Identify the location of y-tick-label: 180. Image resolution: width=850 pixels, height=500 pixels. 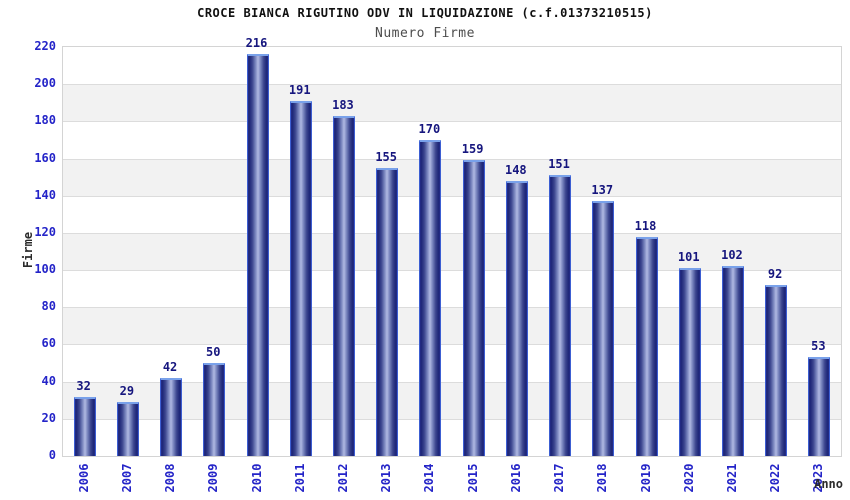
(45, 120).